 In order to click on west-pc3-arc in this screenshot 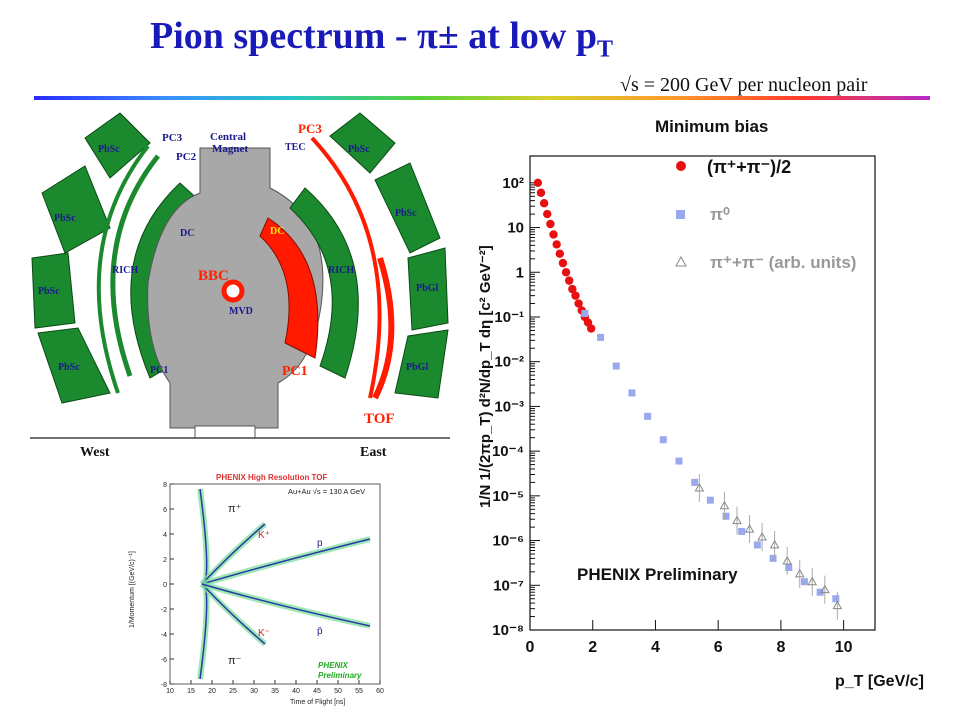, I will do `click(123, 269)`.